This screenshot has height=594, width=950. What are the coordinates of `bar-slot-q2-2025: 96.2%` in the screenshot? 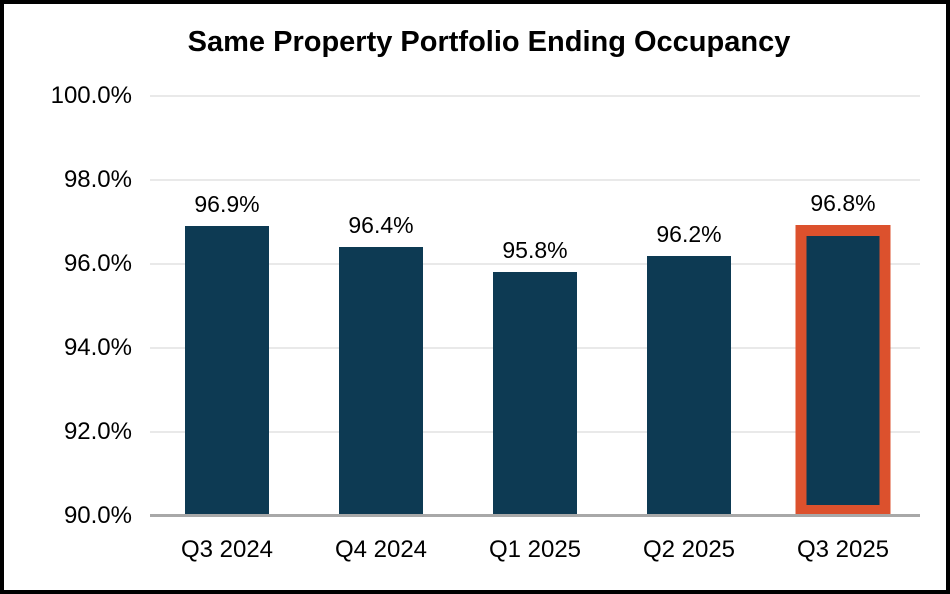 It's located at (689, 306).